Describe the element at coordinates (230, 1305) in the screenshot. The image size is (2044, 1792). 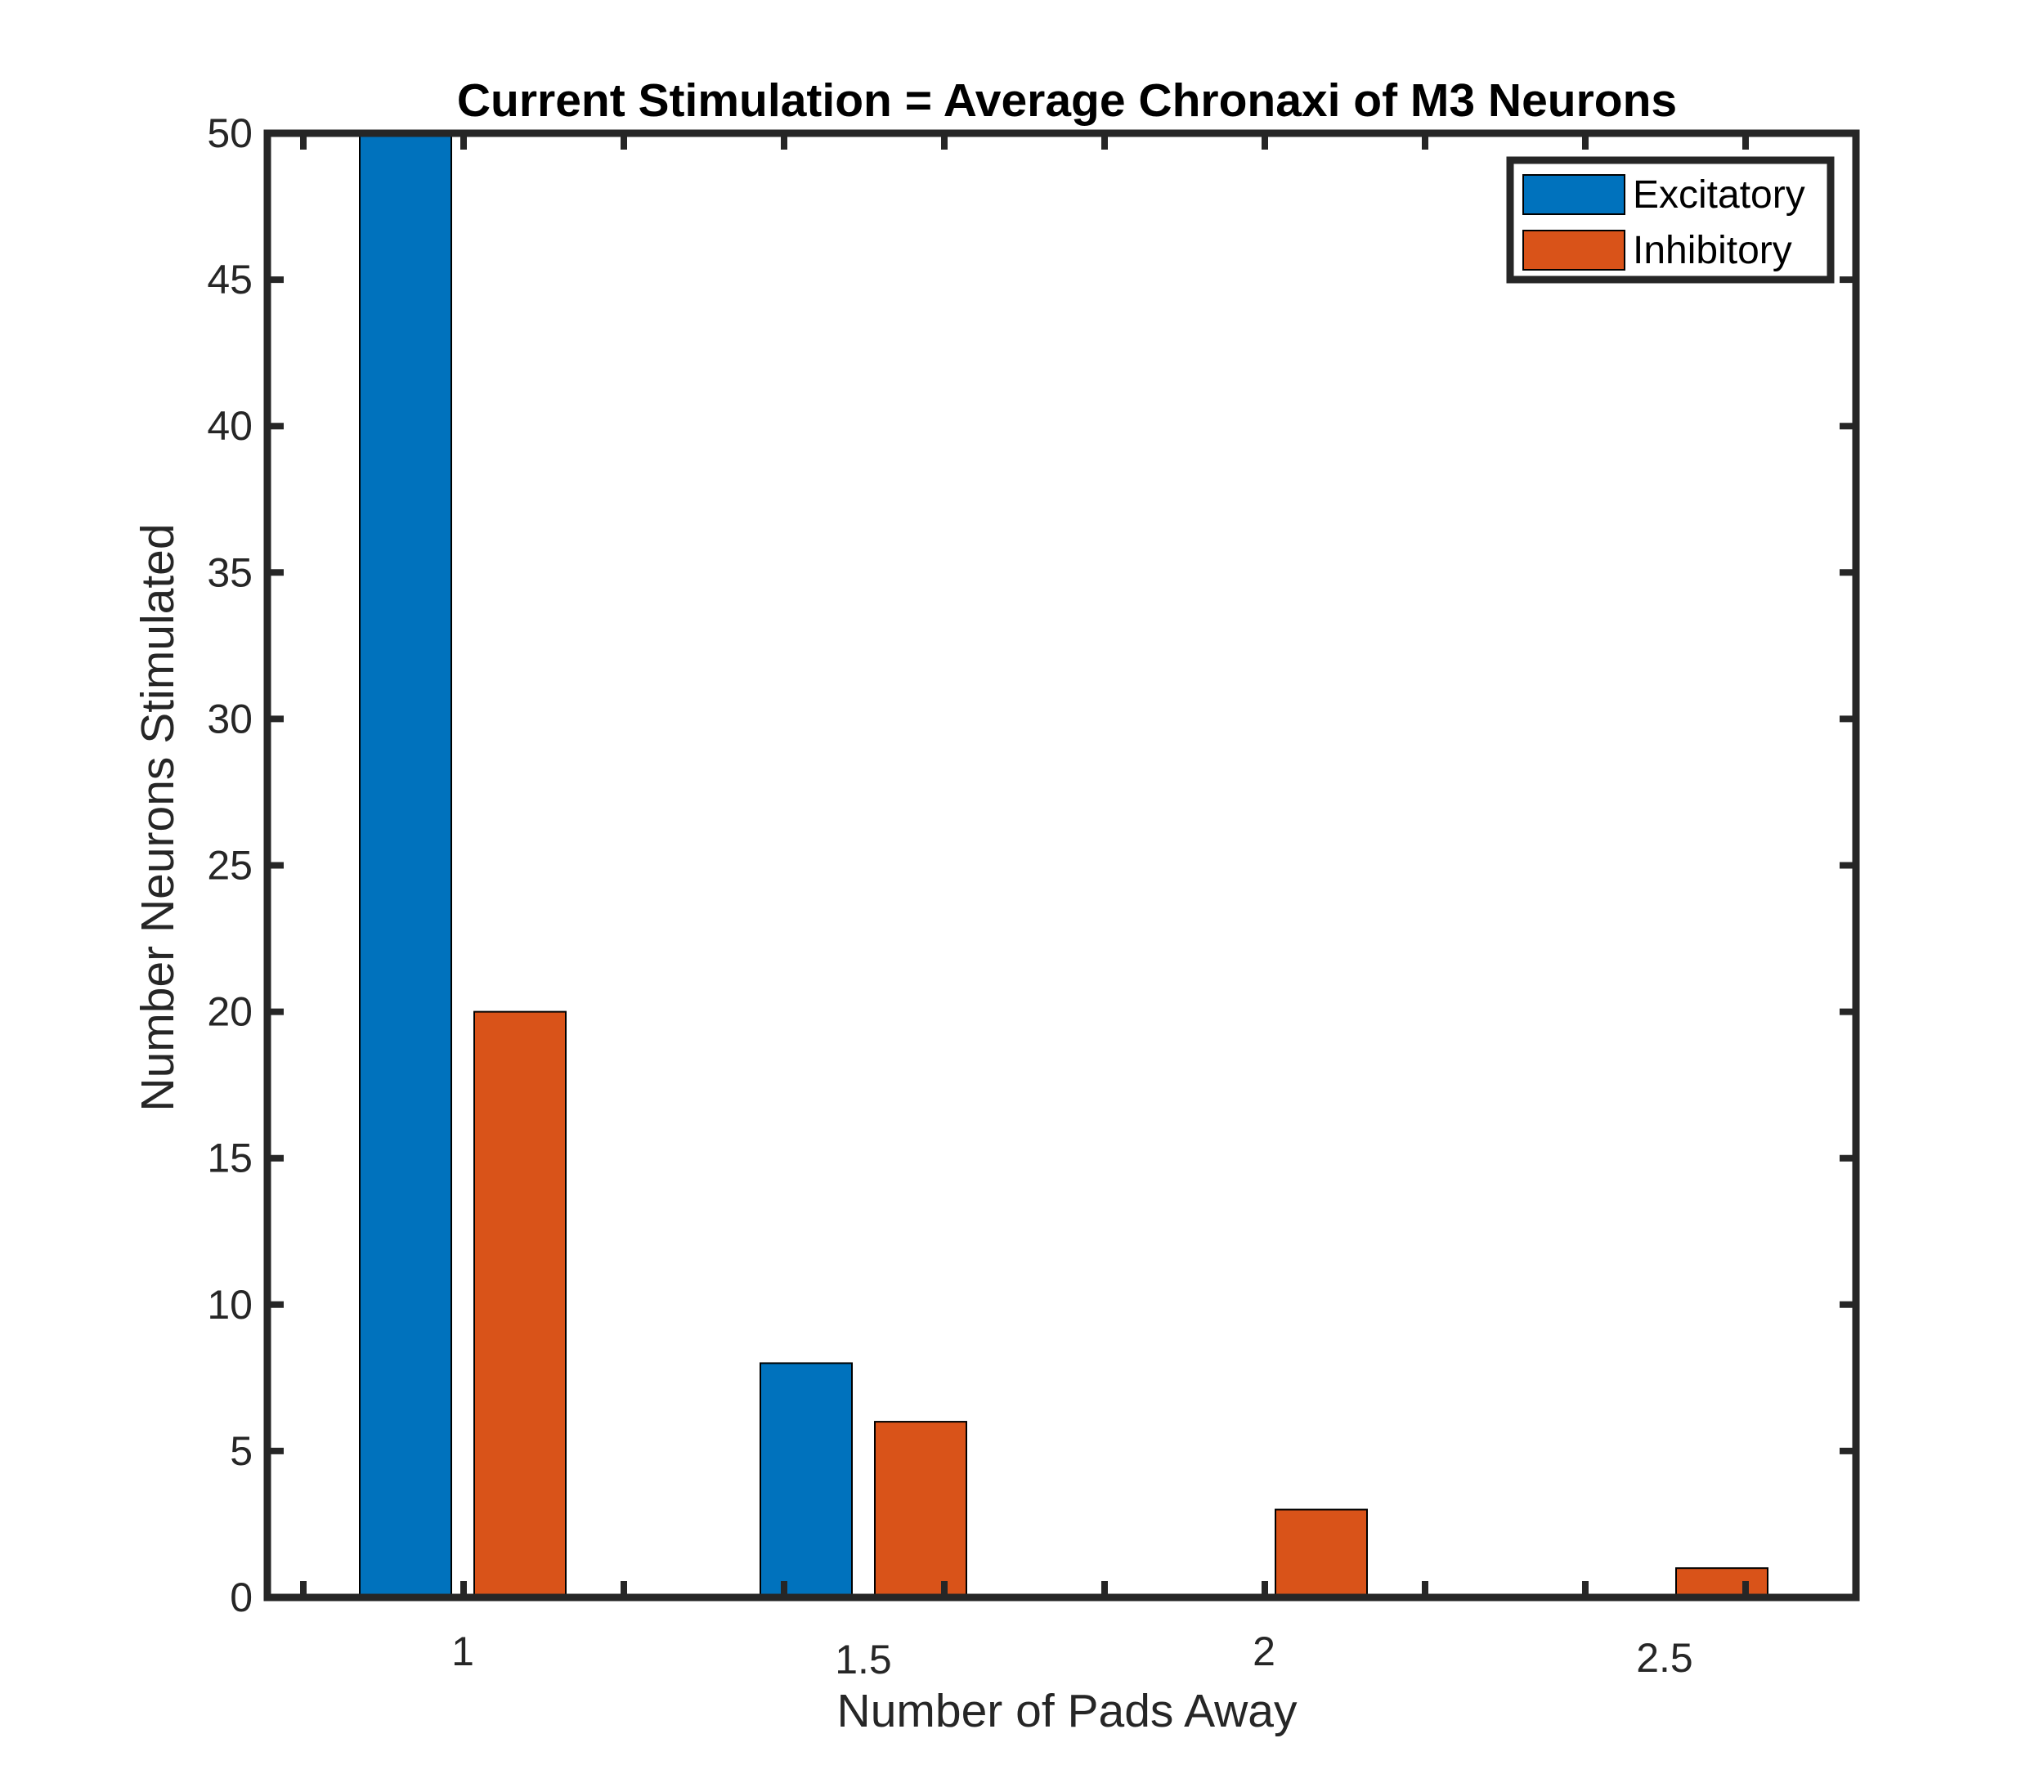
I see `y-tick-label: 10` at that location.